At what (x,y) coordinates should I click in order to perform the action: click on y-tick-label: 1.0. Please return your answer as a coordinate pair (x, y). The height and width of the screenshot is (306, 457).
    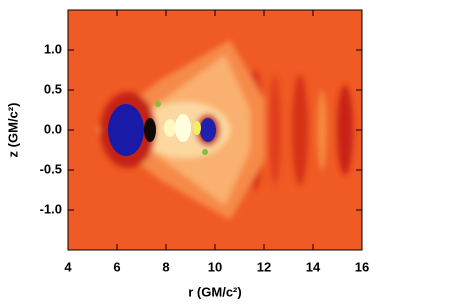
    Looking at the image, I should click on (53, 48).